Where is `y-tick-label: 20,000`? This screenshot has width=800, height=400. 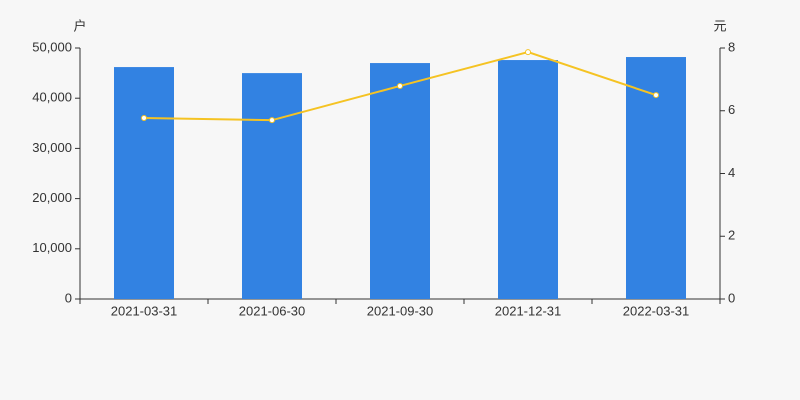
y-tick-label: 20,000 is located at coordinates (52, 197).